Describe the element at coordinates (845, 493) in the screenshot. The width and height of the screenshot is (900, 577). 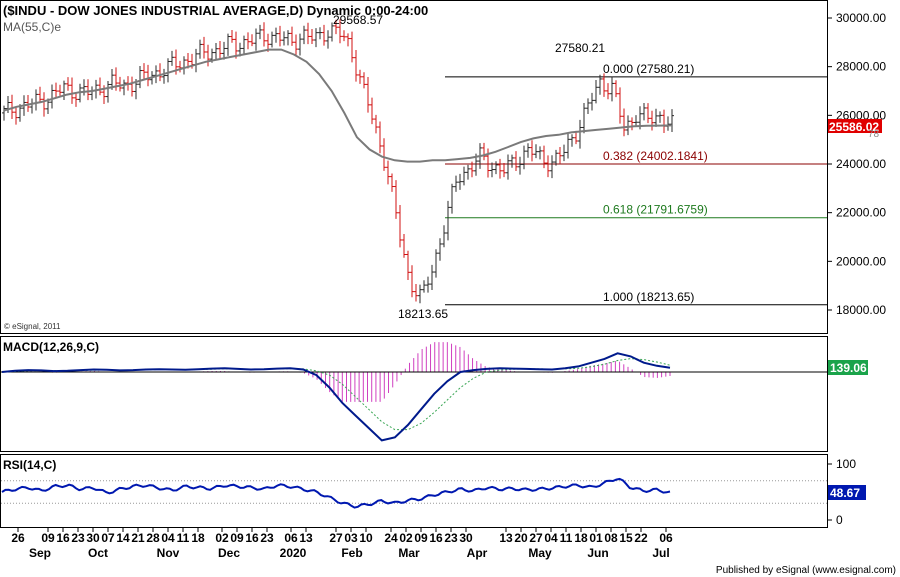
I see `rsi-last-value: 48.67` at that location.